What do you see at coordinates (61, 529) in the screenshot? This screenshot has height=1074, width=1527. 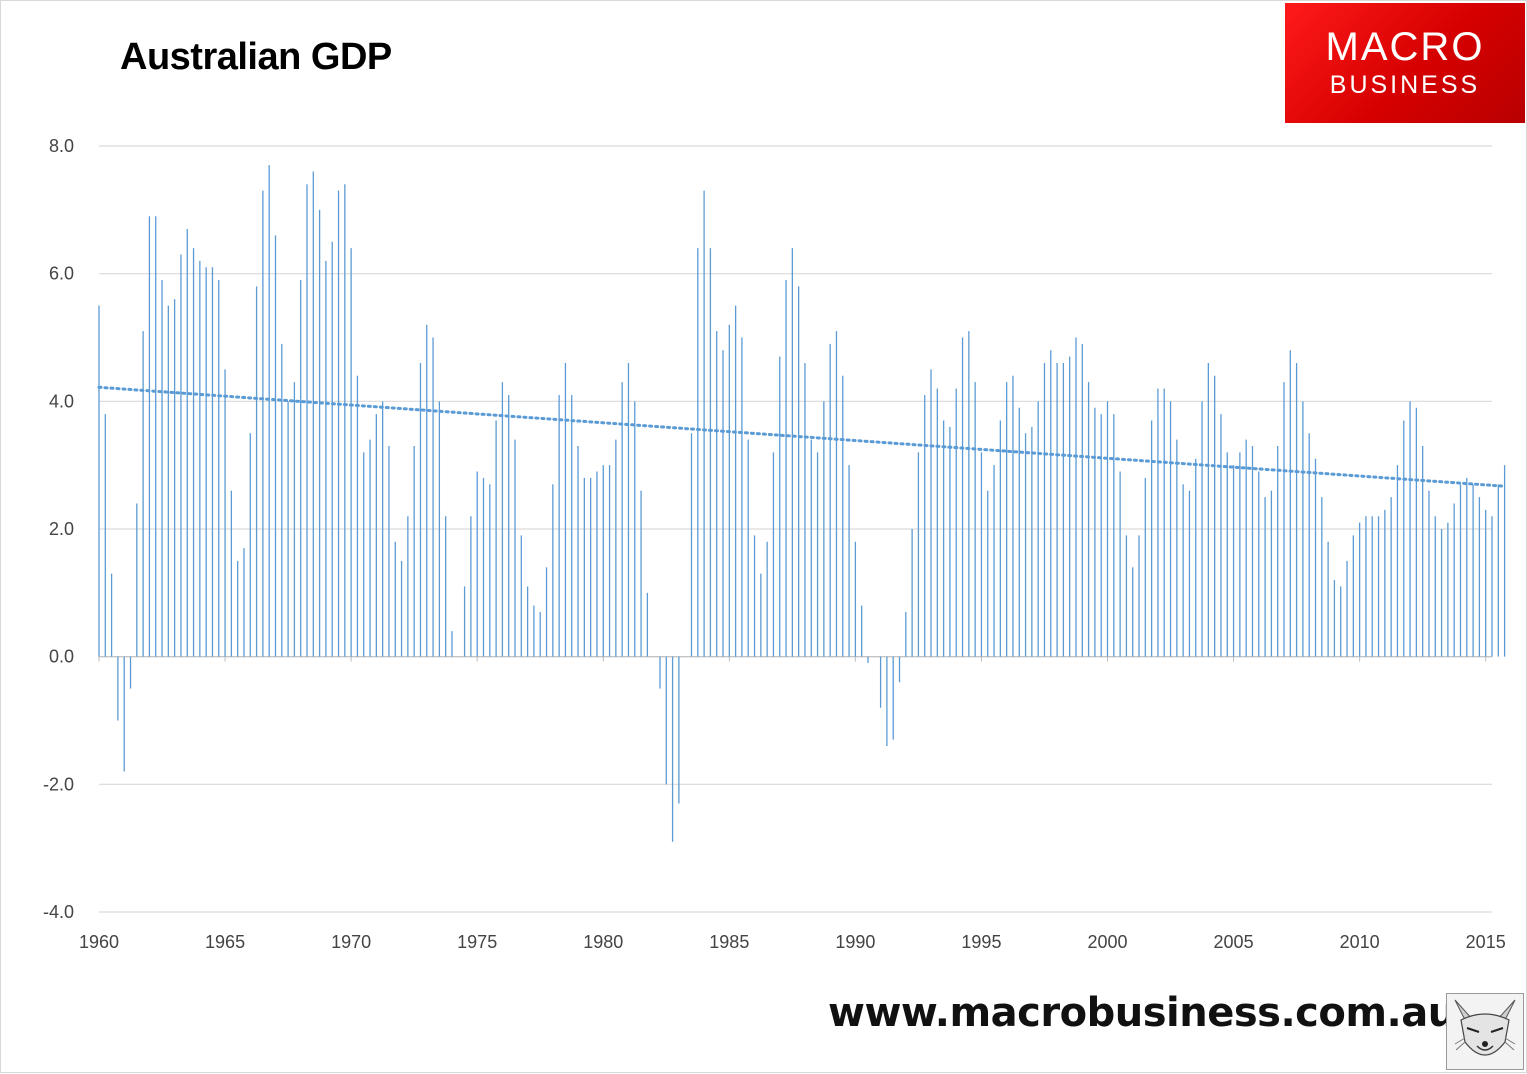 I see `y-tick-label: 2.0` at bounding box center [61, 529].